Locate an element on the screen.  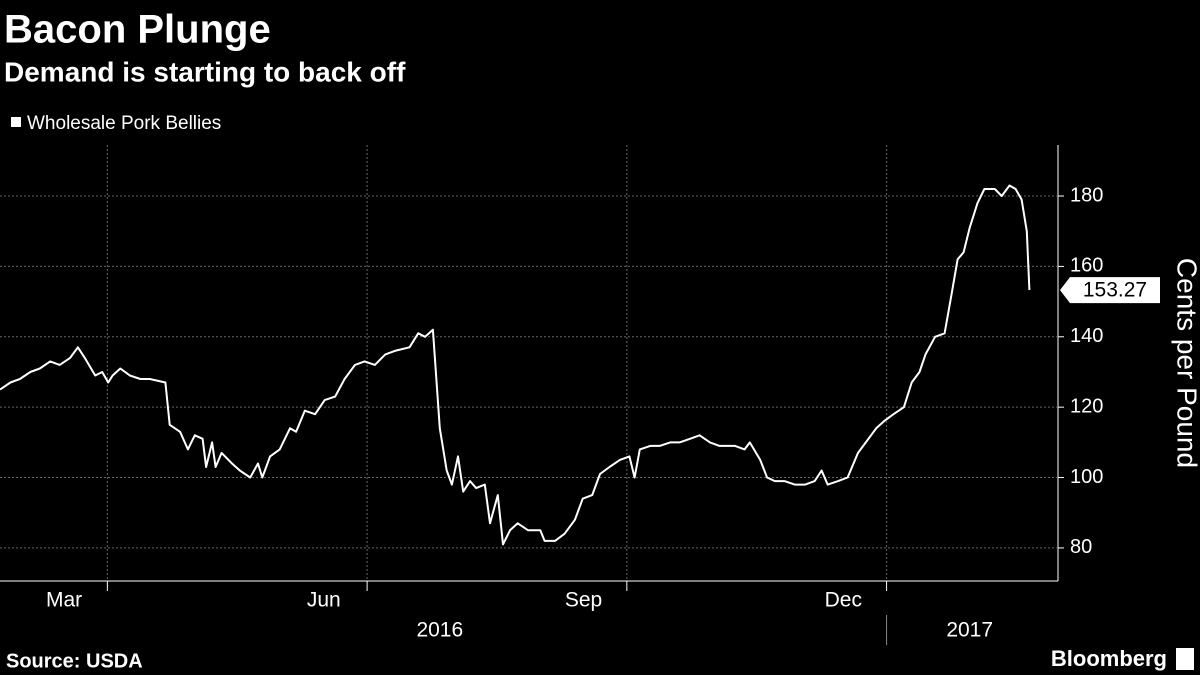
y-tick-label: 80 is located at coordinates (1081, 547).